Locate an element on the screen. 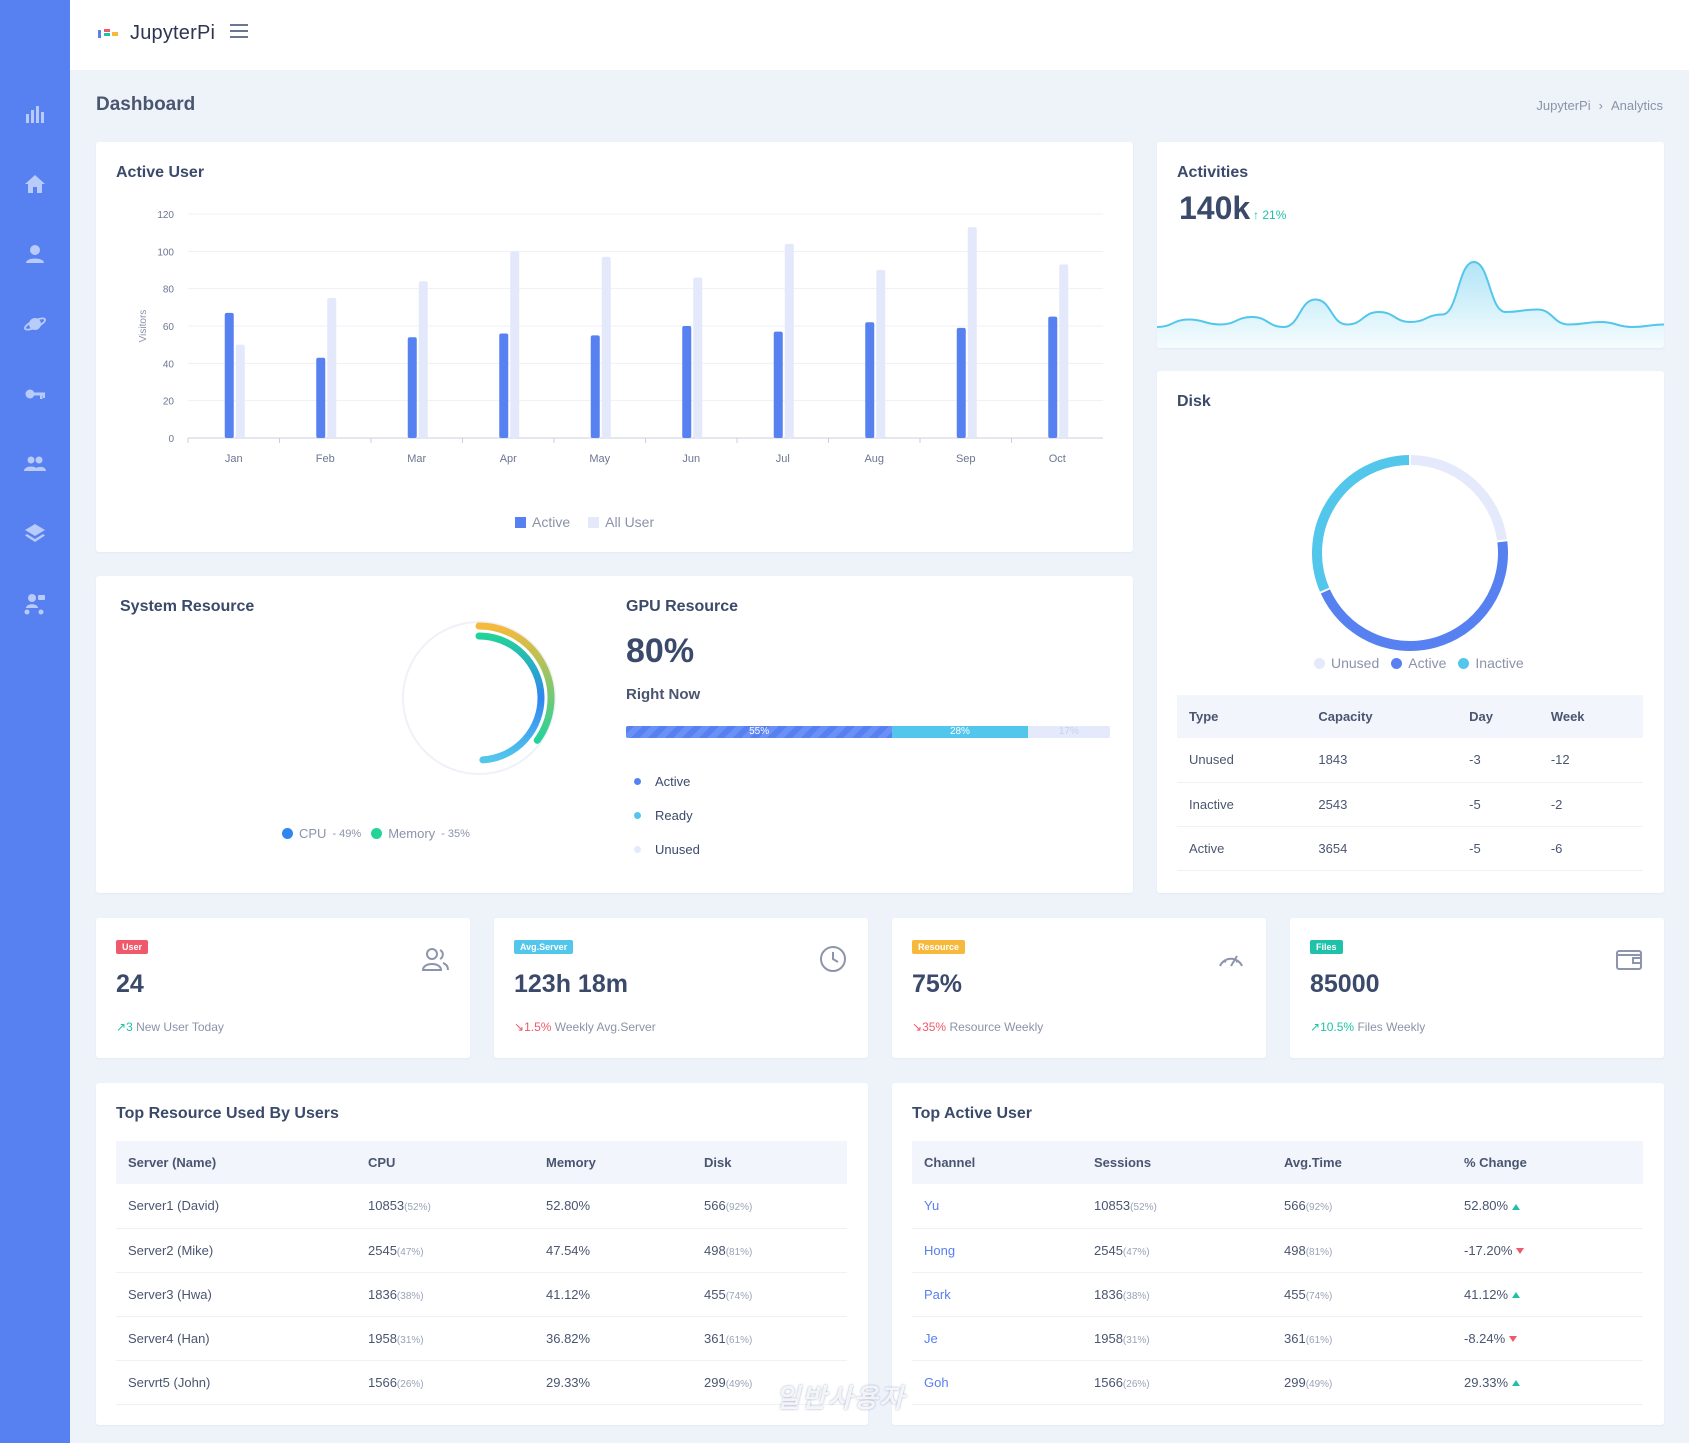 Image resolution: width=1689 pixels, height=1443 pixels. activities-card: Activities 140k ↑ 21% is located at coordinates (1410, 245).